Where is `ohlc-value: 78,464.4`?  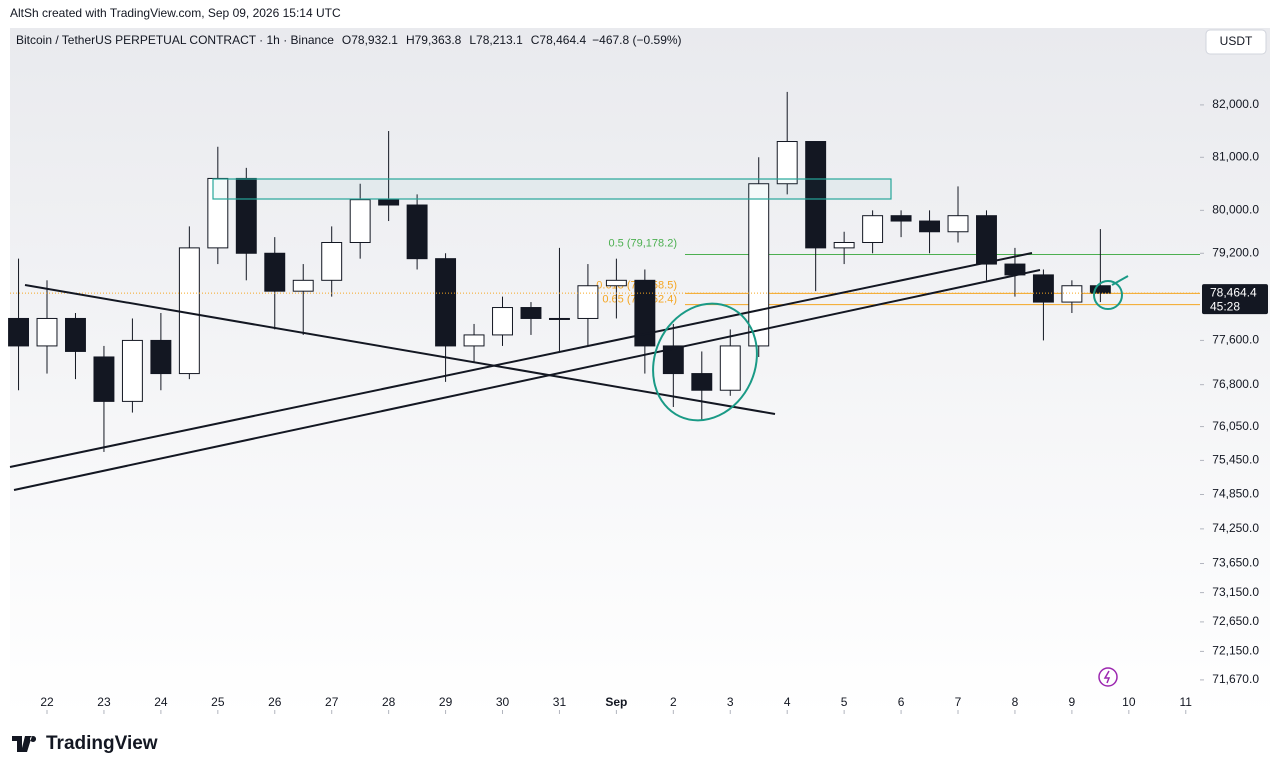
ohlc-value: 78,464.4 is located at coordinates (562, 40).